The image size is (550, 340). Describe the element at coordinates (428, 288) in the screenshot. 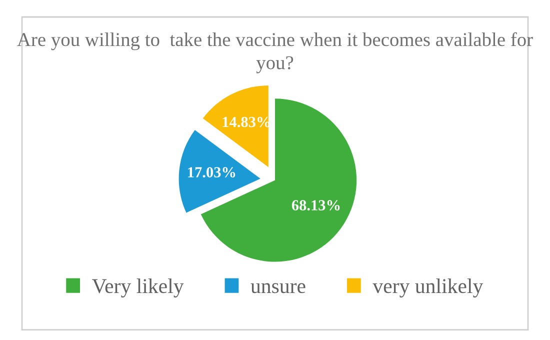

I see `legend-label: very unlikely` at that location.